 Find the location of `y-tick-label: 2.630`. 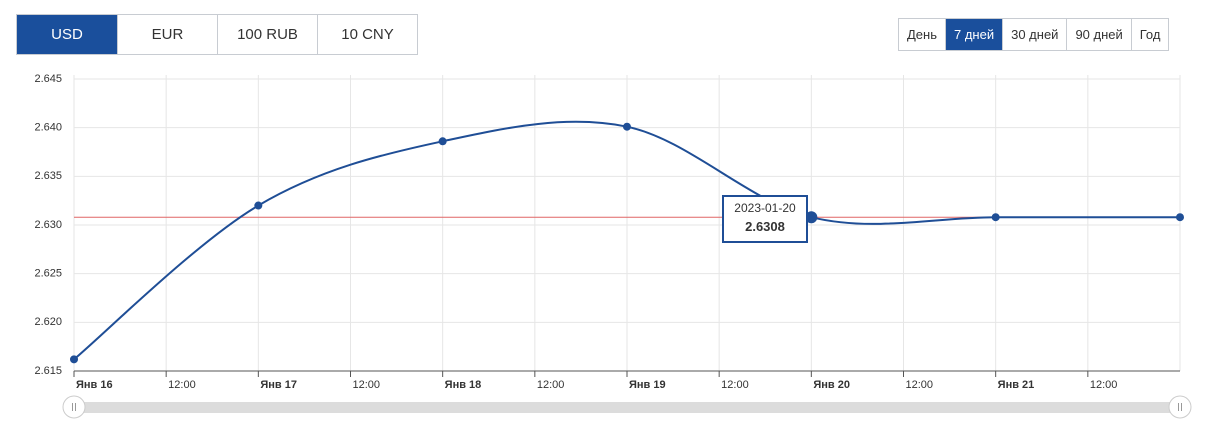

y-tick-label: 2.630 is located at coordinates (48, 225).